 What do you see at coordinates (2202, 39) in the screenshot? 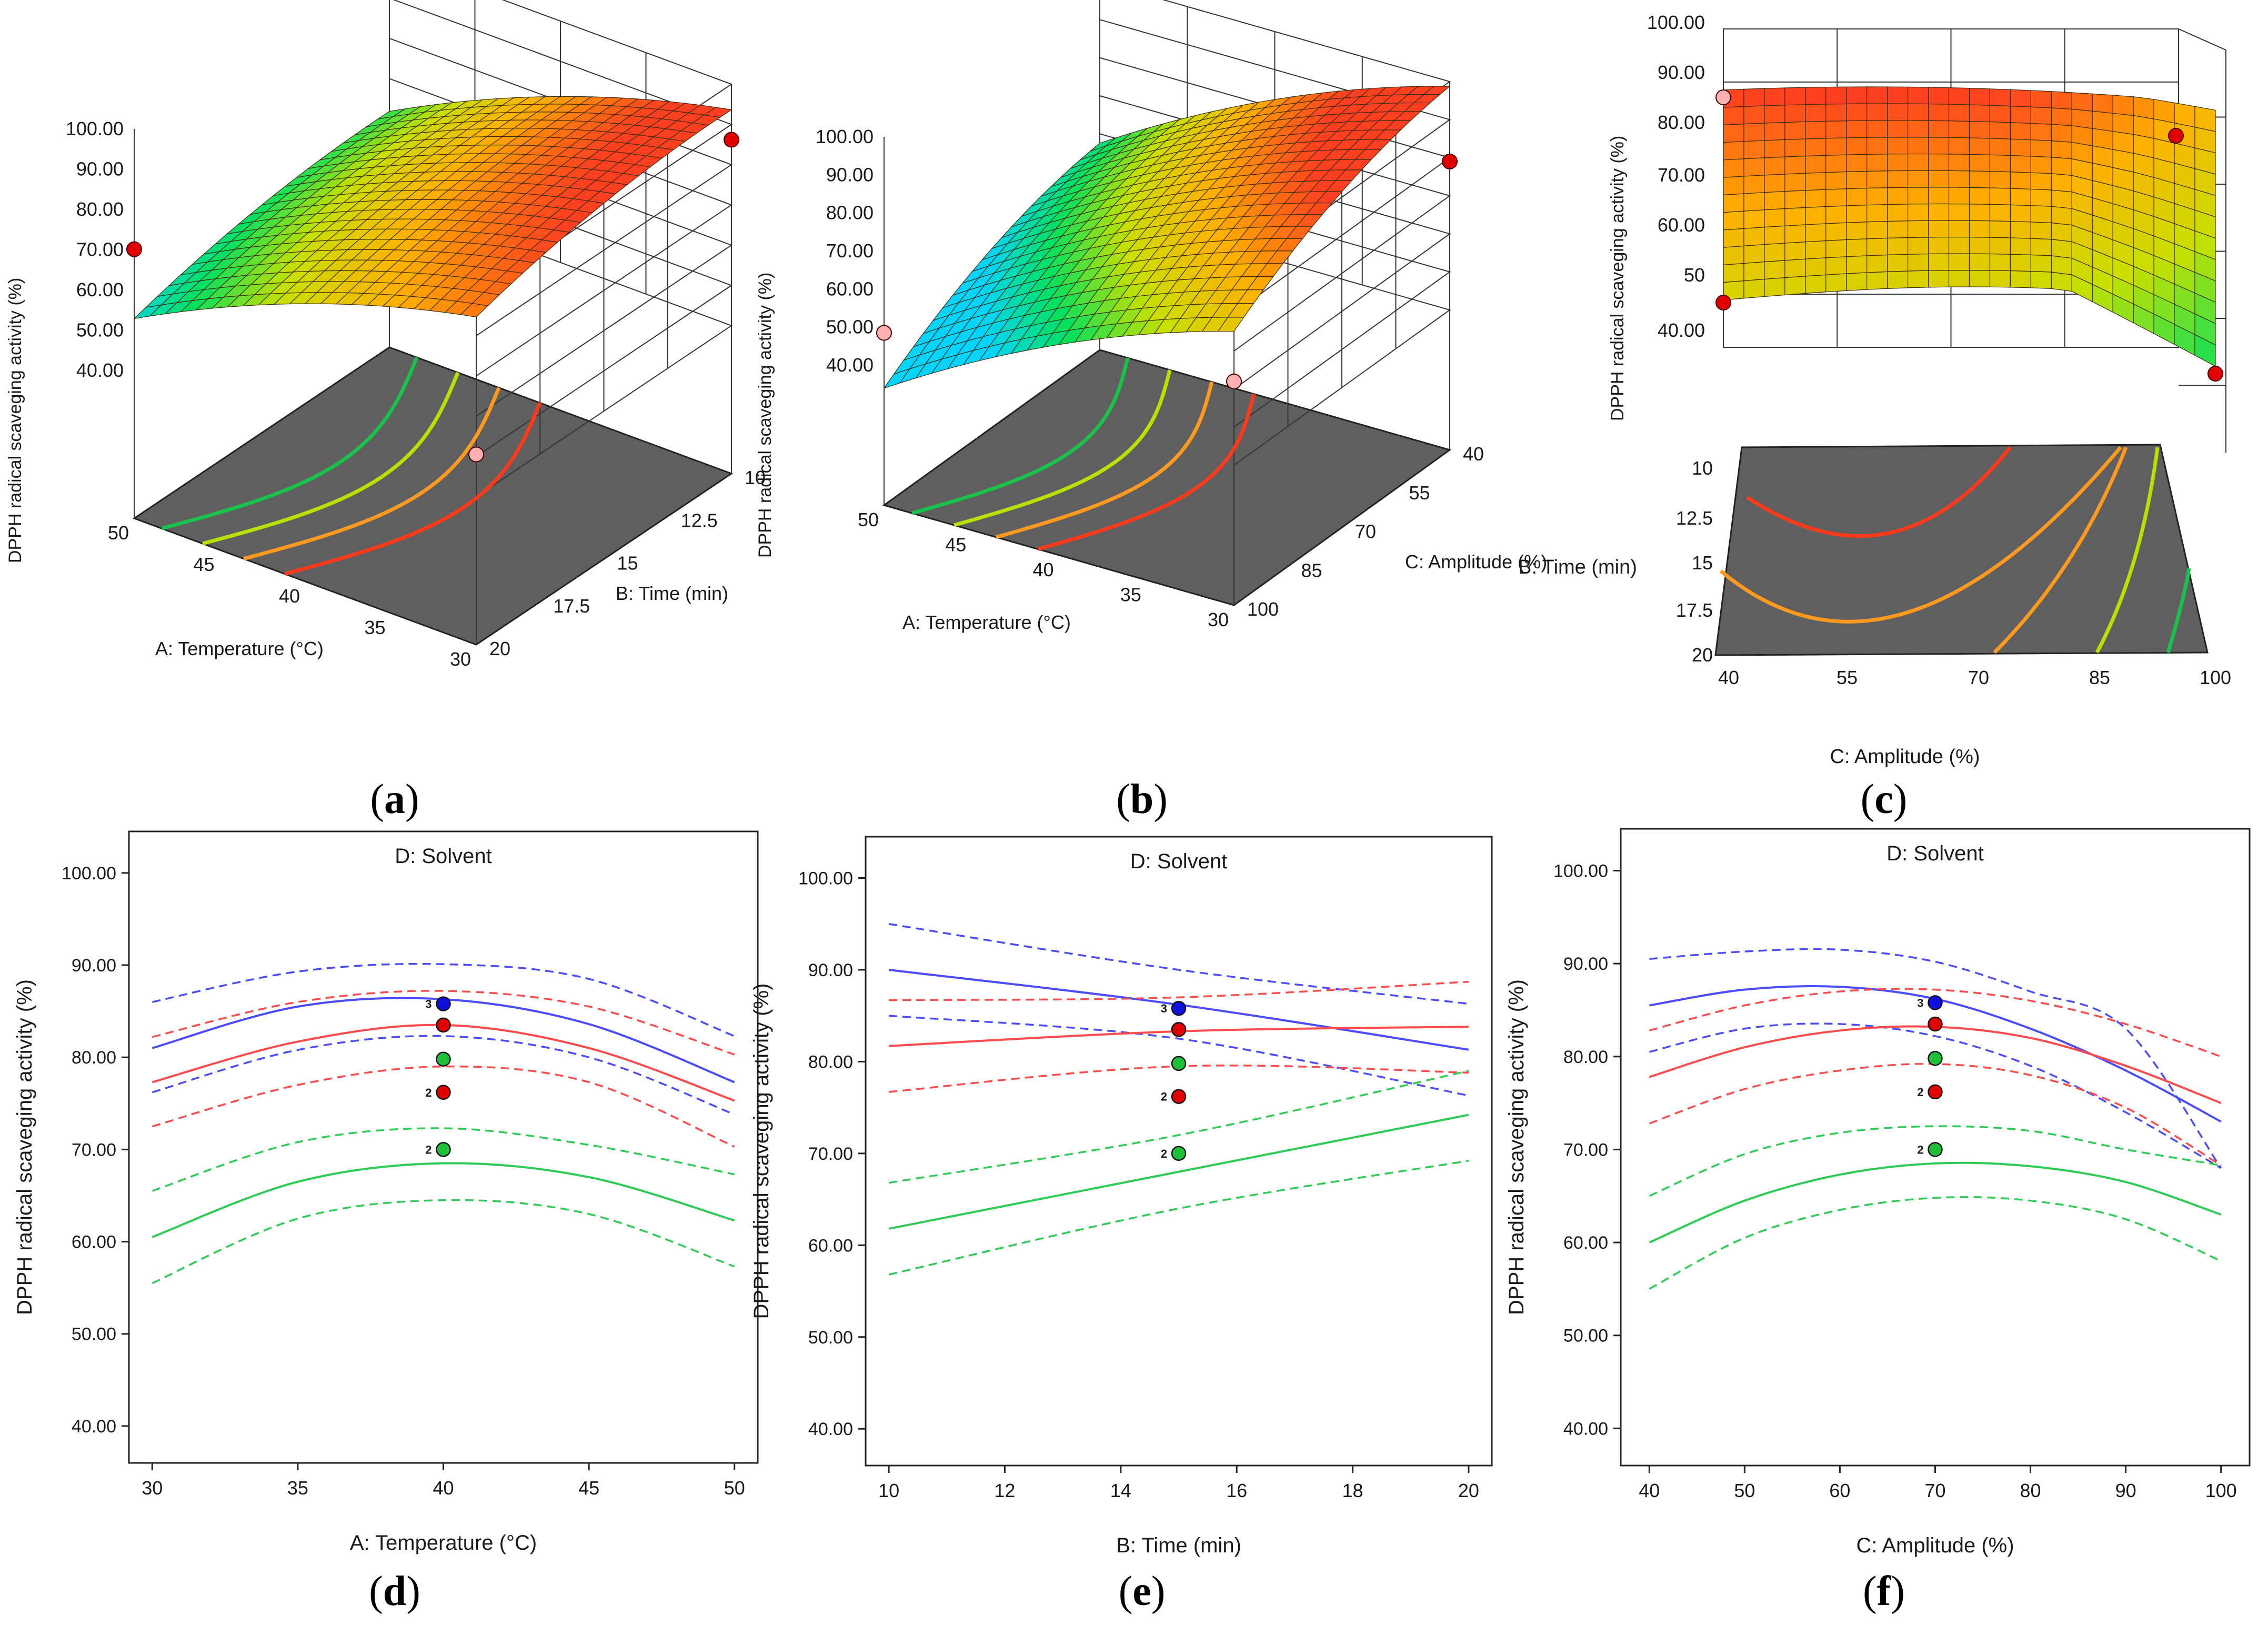
I see `box-edge` at bounding box center [2202, 39].